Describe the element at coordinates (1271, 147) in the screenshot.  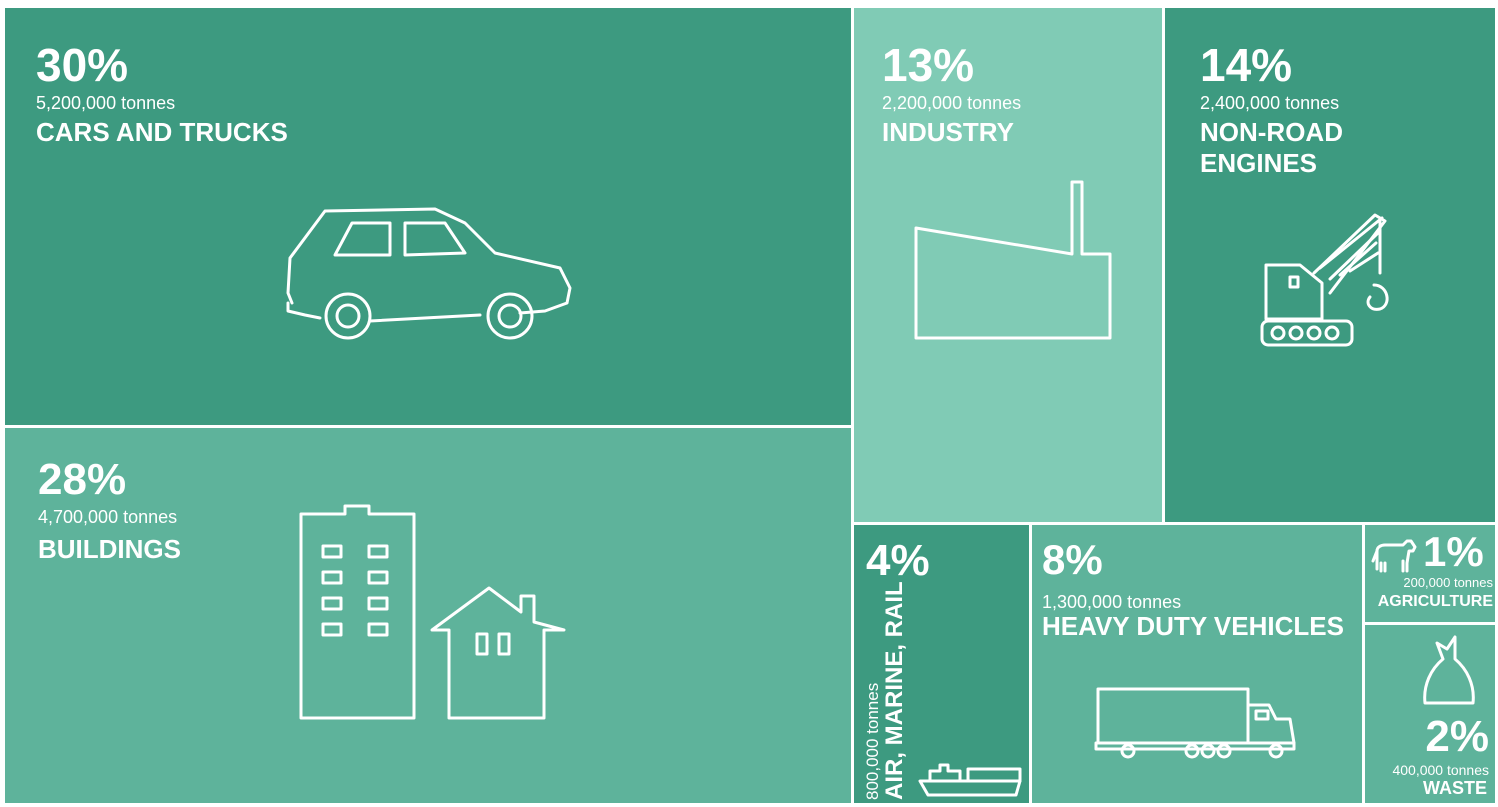
I see `category-label: NON-ROAD ENGINES` at that location.